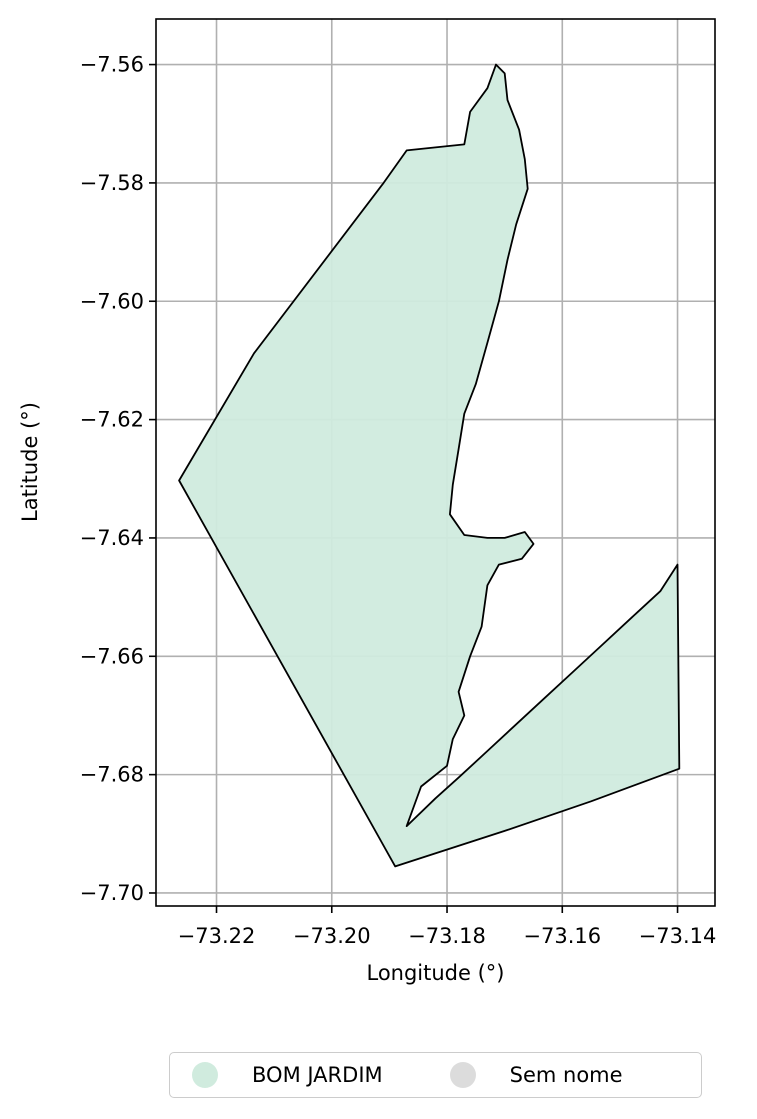  Describe the element at coordinates (332, 936) in the screenshot. I see `x-tick-label: −73.20` at that location.